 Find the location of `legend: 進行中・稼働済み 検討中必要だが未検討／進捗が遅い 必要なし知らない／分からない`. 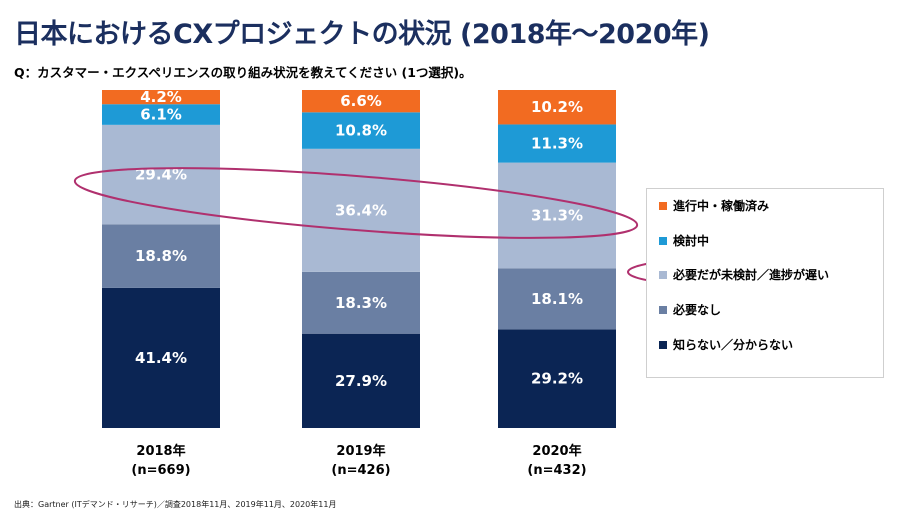

legend: 進行中・稼働済み 検討中必要だが未検討／進捗が遅い 必要なし知らない／分からない is located at coordinates (765, 283).